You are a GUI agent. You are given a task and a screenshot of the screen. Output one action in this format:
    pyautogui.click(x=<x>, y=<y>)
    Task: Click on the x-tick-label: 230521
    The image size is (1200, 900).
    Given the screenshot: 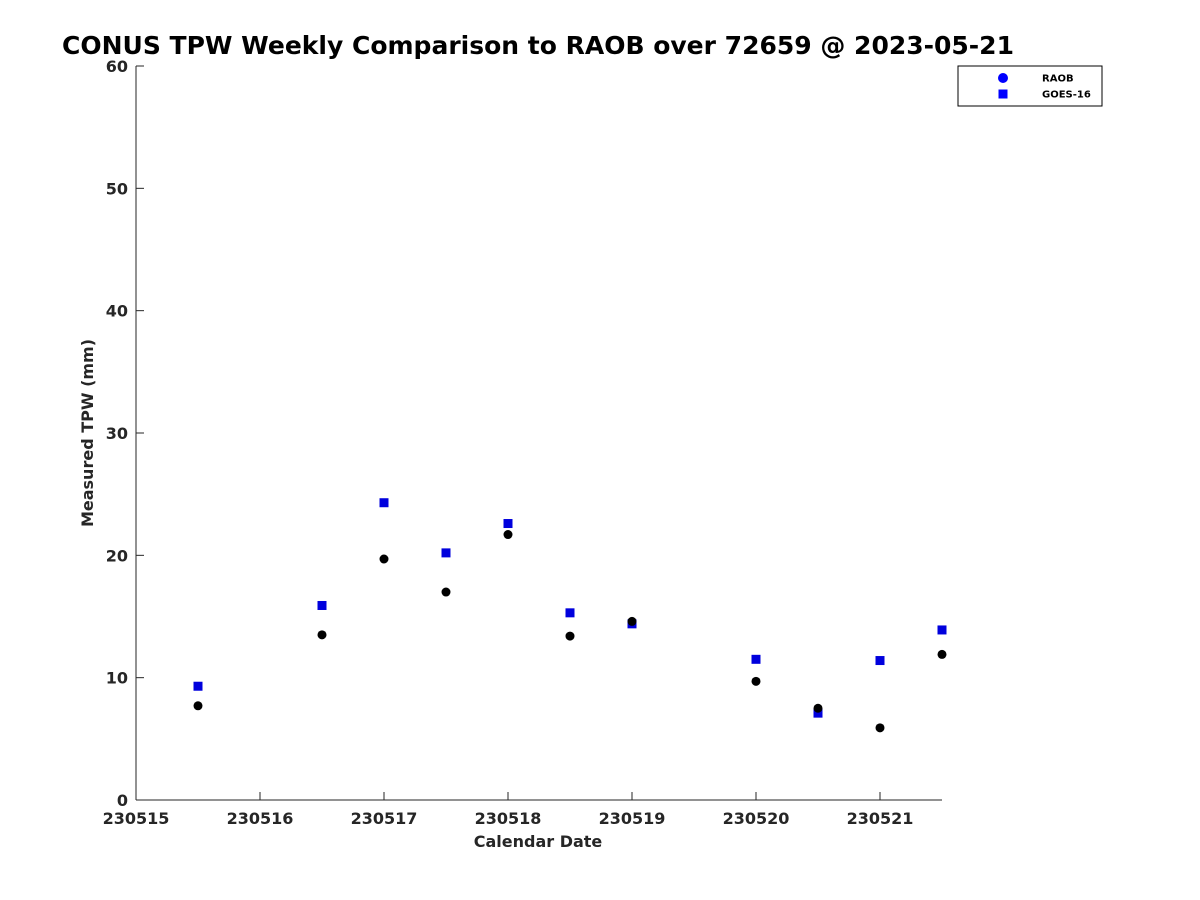 What is the action you would take?
    pyautogui.click(x=880, y=818)
    